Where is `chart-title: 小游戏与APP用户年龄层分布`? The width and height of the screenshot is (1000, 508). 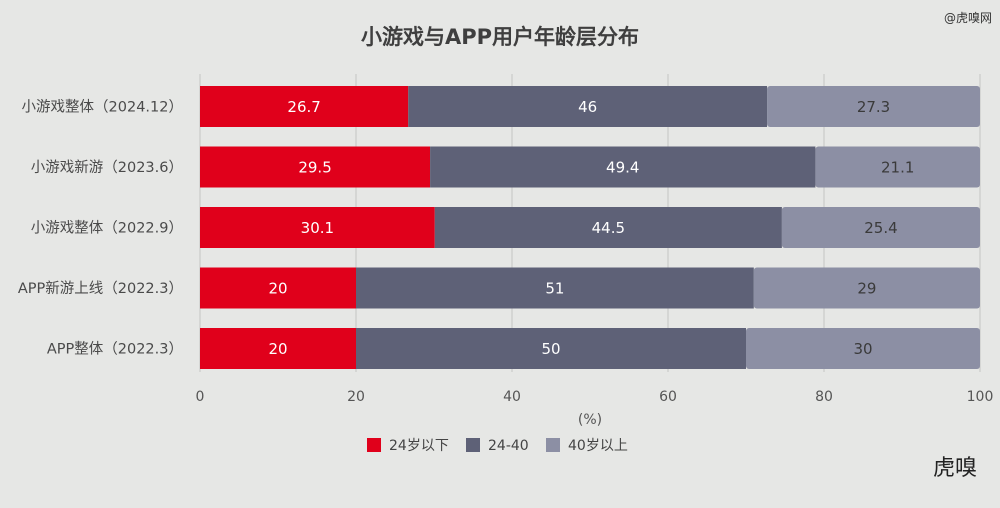
chart-title: 小游戏与APP用户年龄层分布 is located at coordinates (500, 37).